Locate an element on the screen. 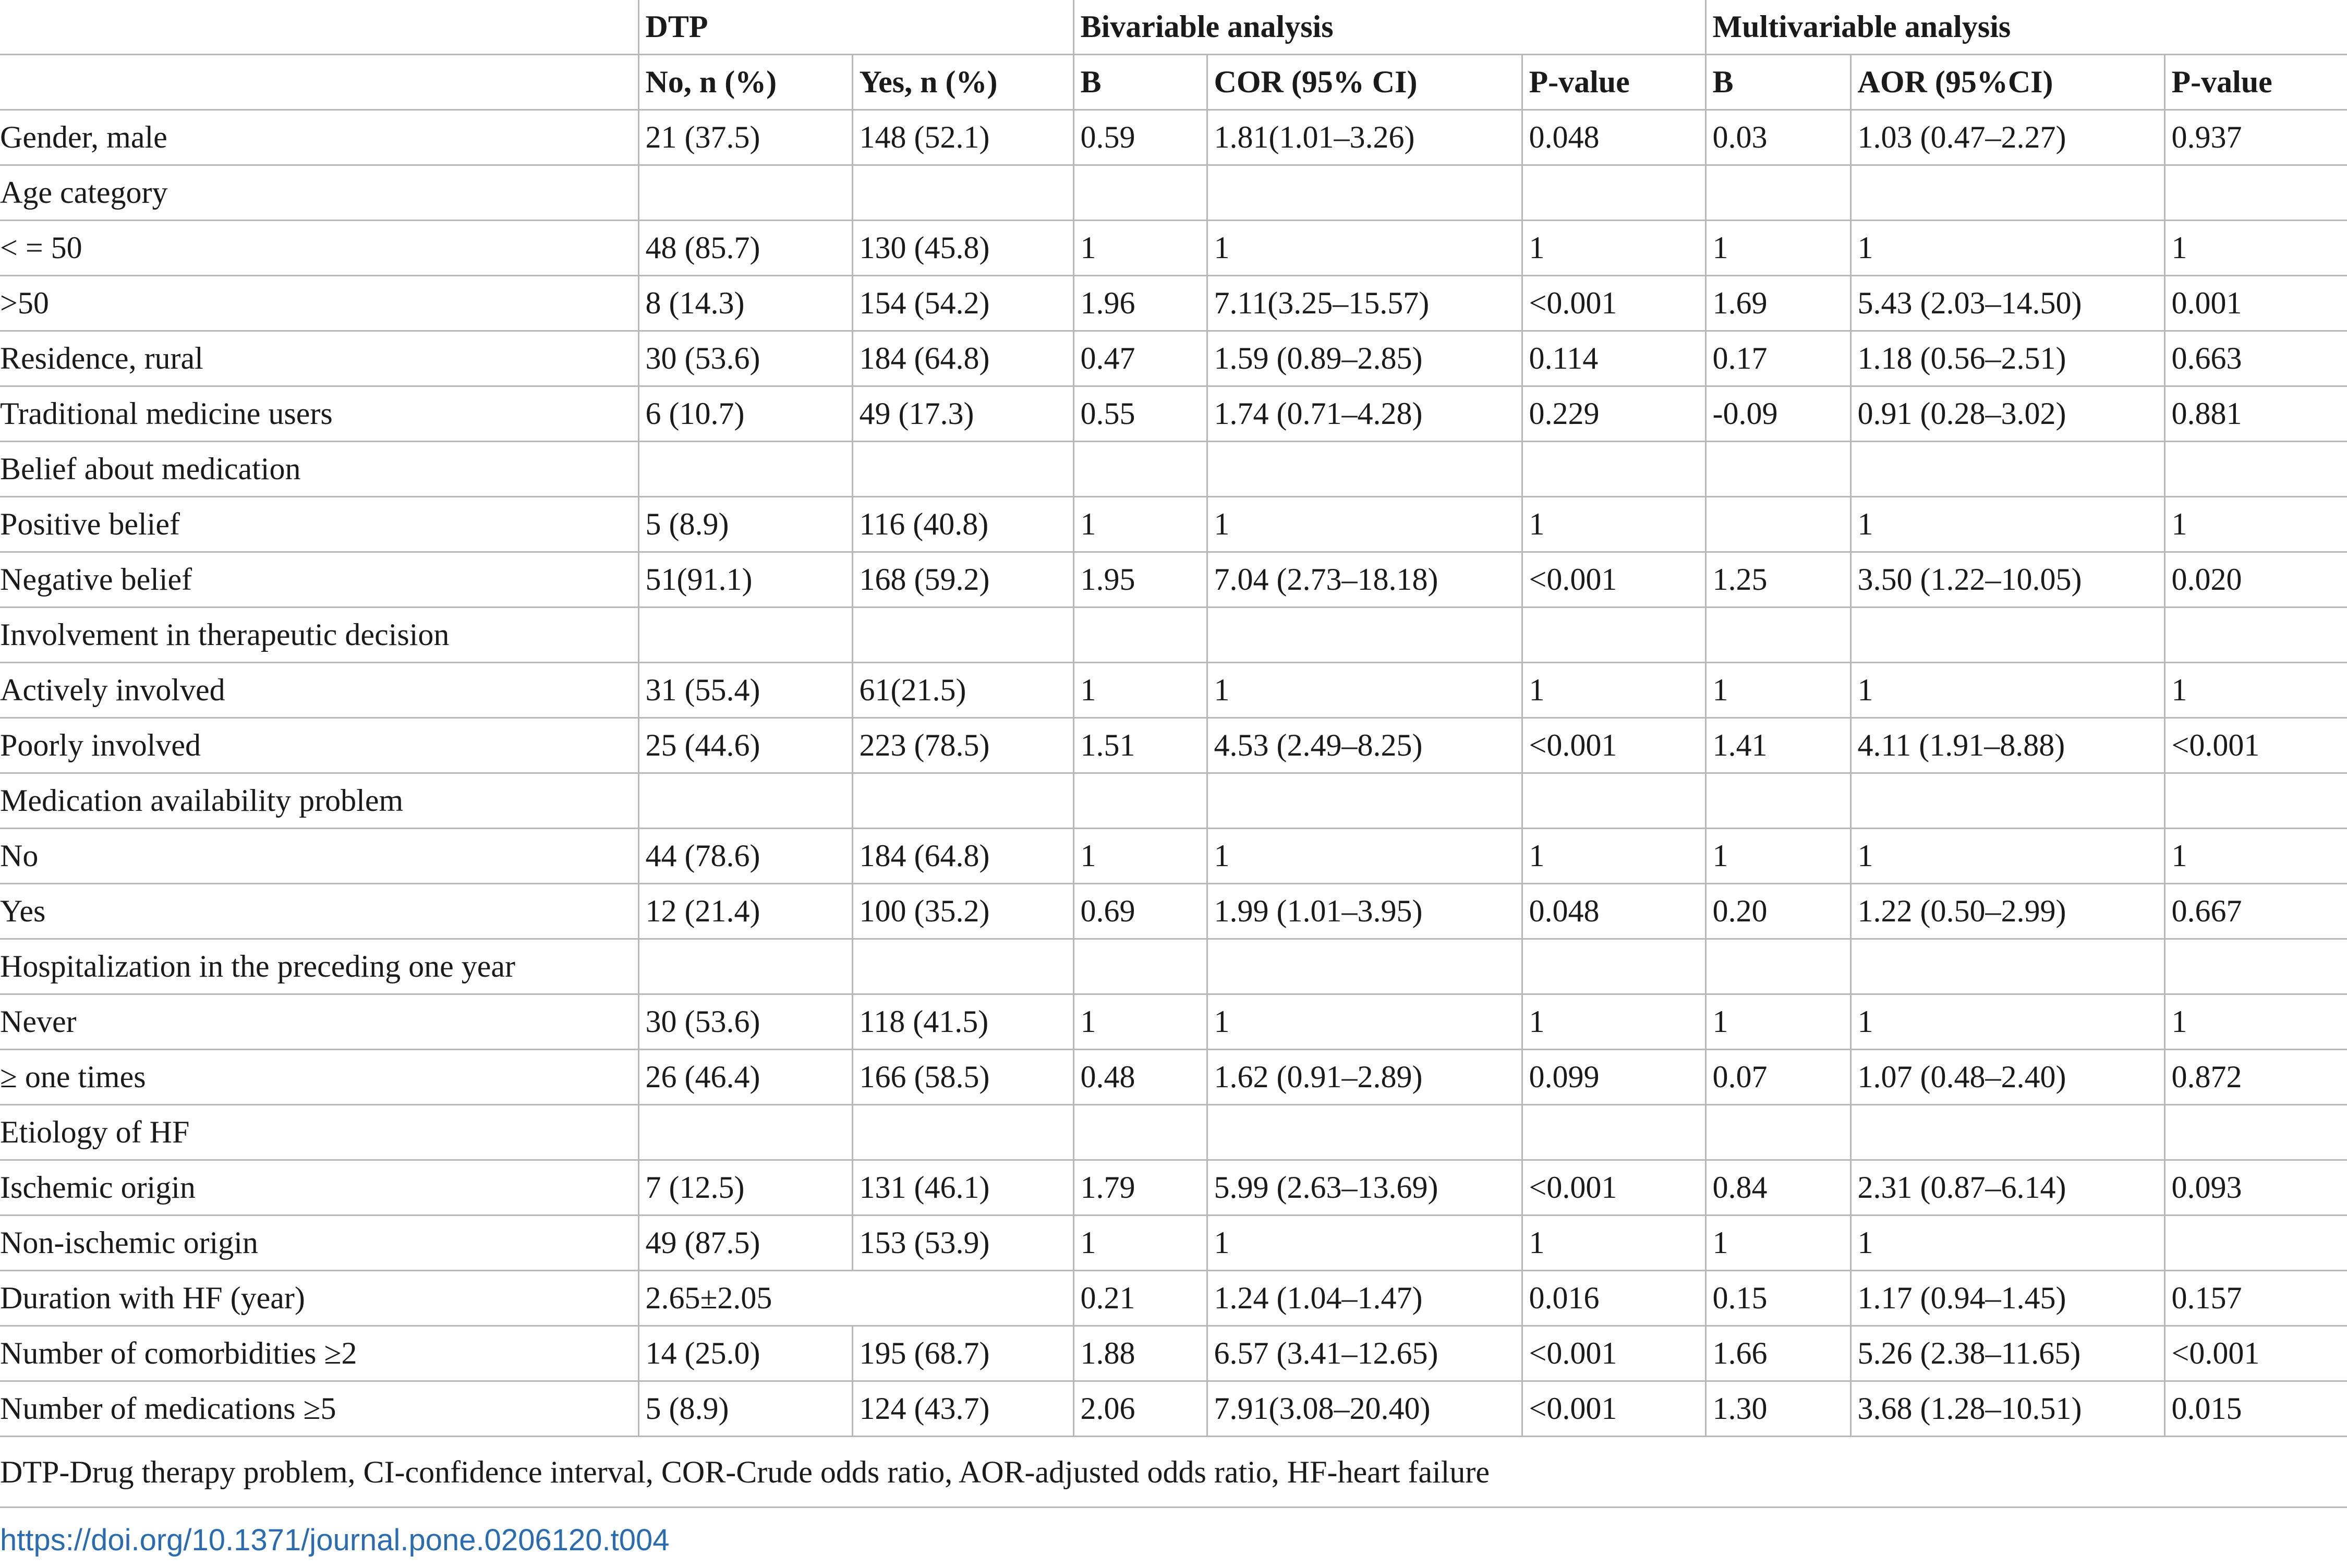 The image size is (2347, 1568). table-cell: 1.66 is located at coordinates (1778, 1353).